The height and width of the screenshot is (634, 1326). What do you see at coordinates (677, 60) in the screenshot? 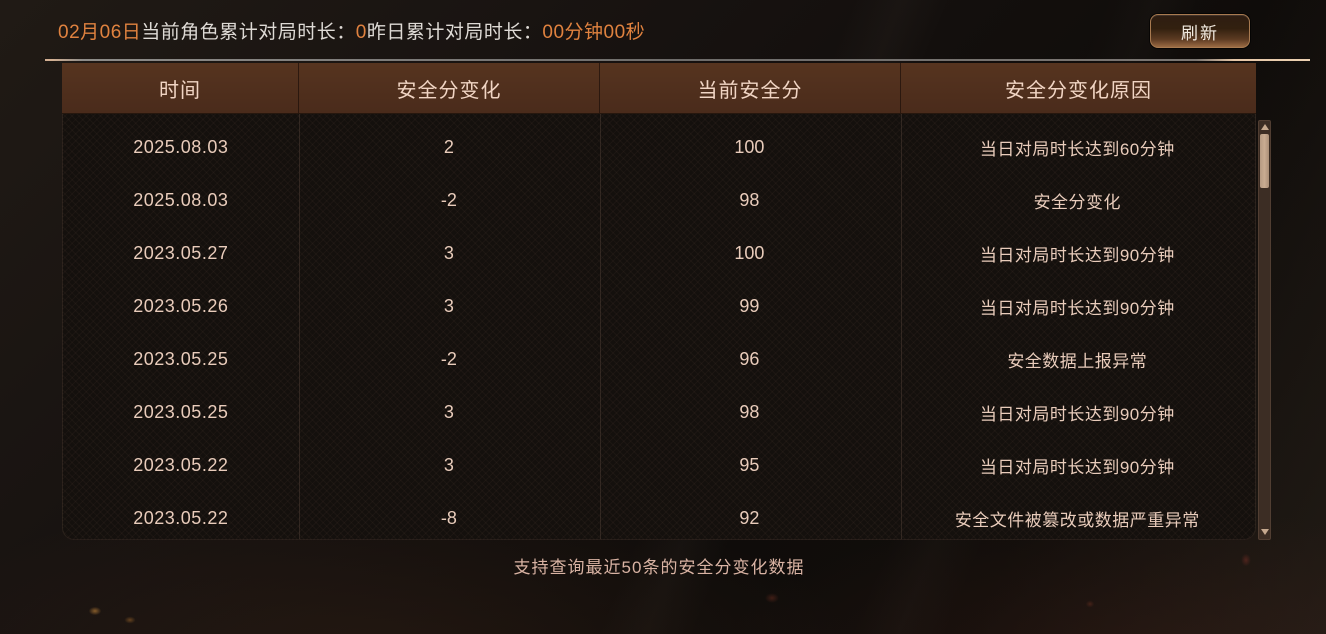
I see `header-divider` at bounding box center [677, 60].